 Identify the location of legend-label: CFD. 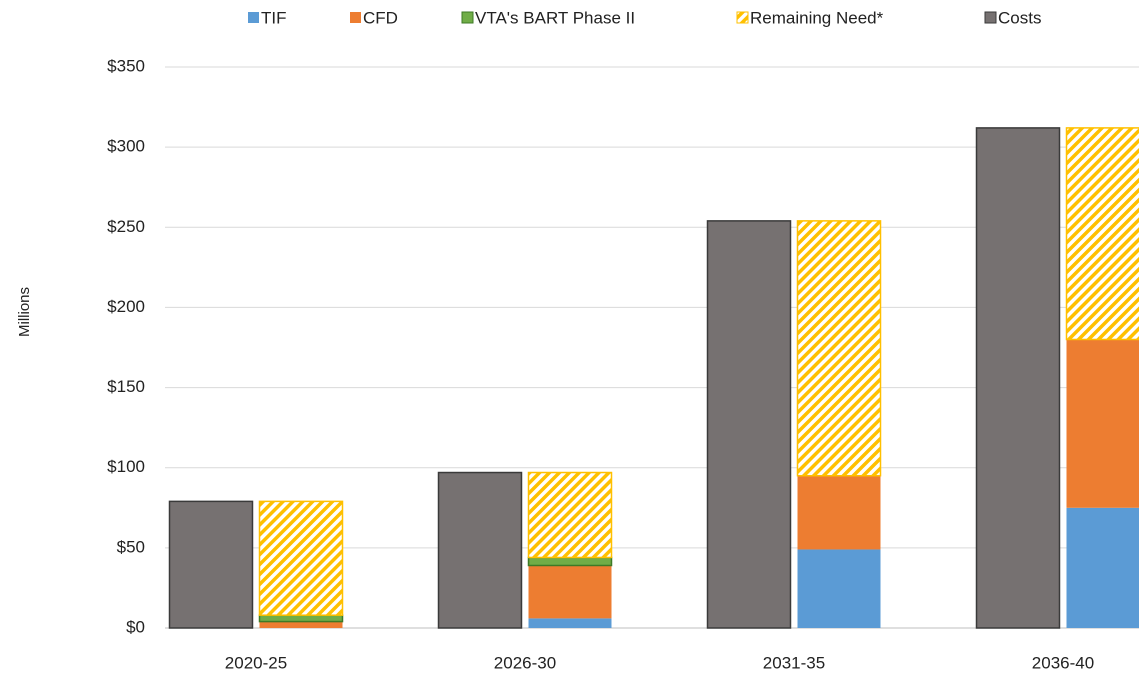
(380, 17).